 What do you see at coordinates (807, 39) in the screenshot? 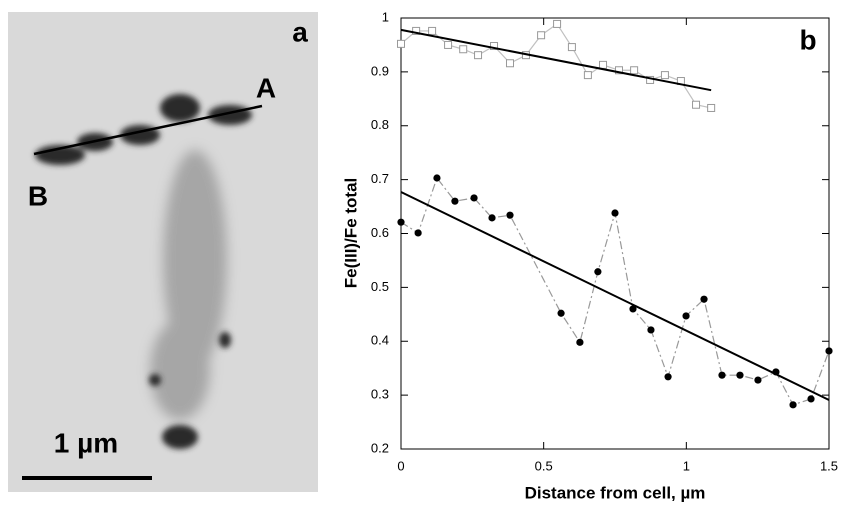
I see `panel-label: b` at bounding box center [807, 39].